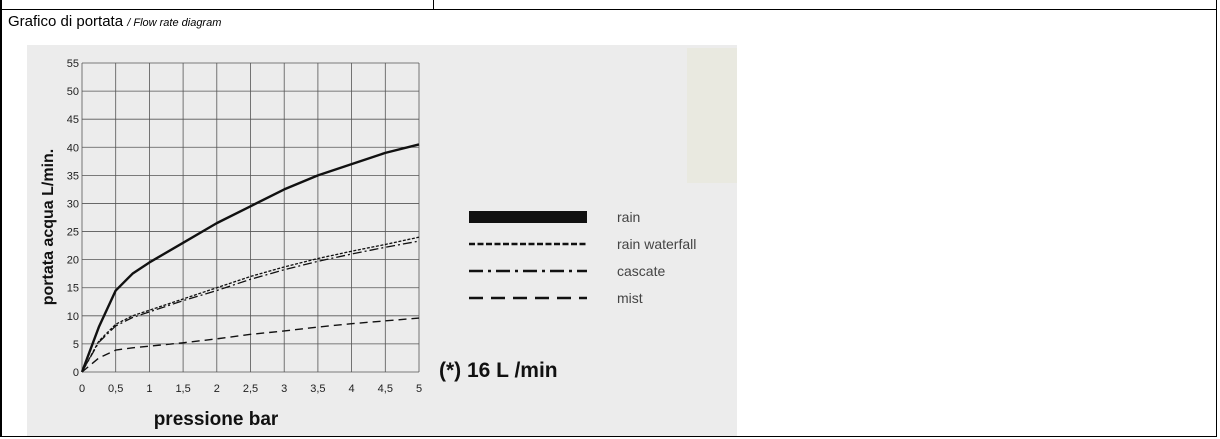 The image size is (1220, 439). I want to click on x-tick-label: 0,5, so click(115, 389).